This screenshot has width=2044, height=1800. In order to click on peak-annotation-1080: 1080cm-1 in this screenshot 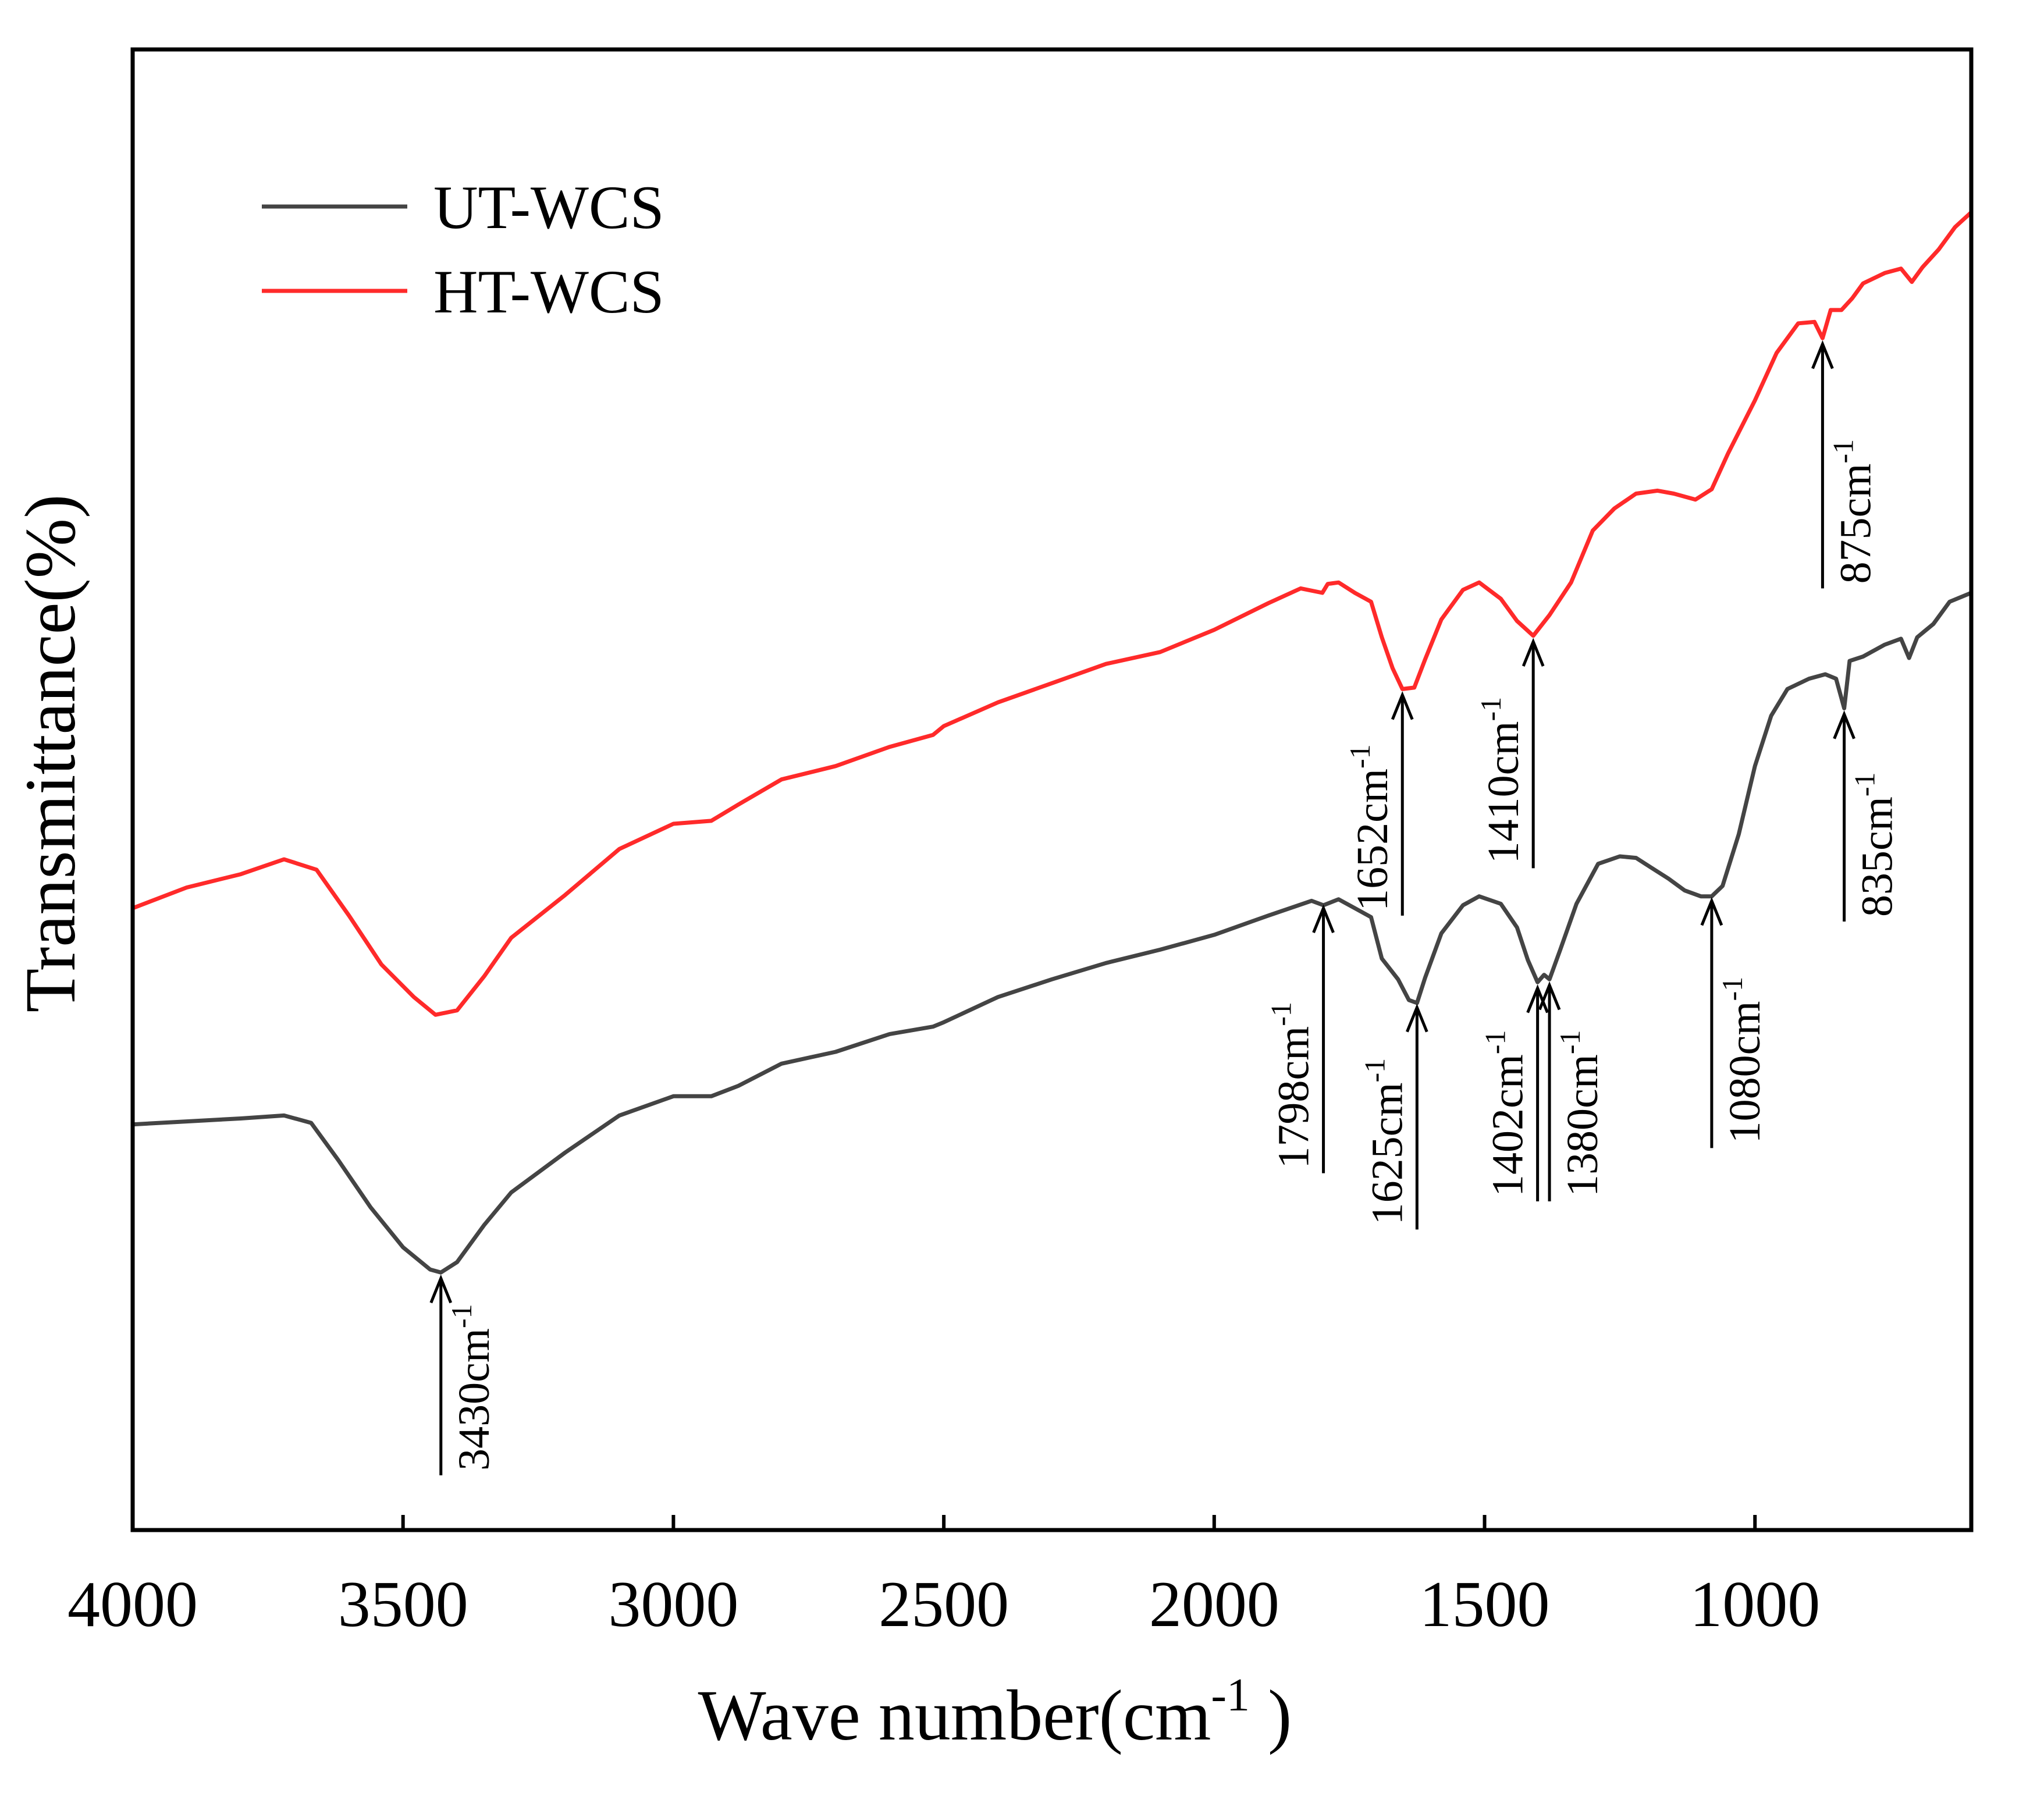, I will do `click(1734, 1023)`.